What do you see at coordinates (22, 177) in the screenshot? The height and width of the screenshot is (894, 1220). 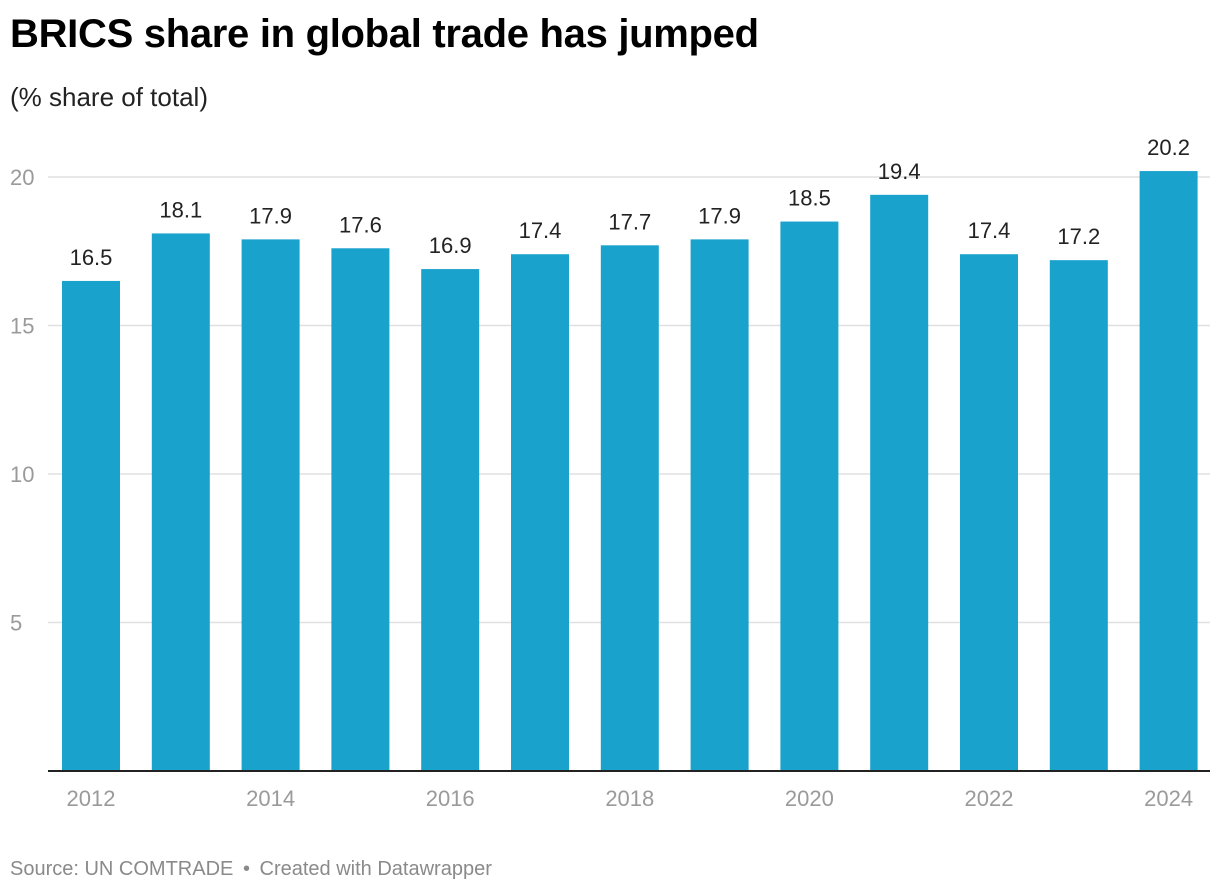 I see `y-tick-label-20: 20` at bounding box center [22, 177].